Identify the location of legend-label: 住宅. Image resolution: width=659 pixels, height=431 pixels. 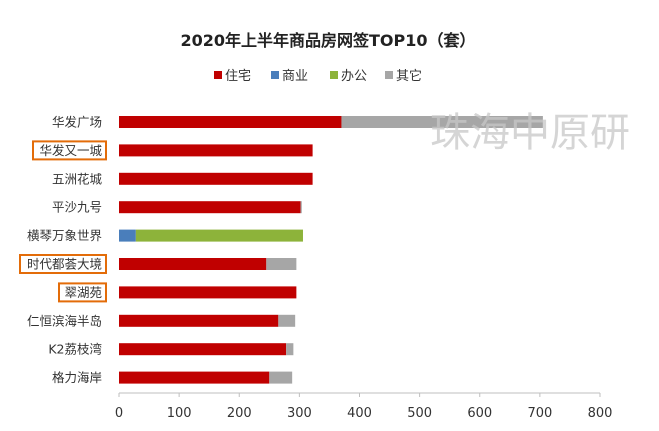
(238, 76).